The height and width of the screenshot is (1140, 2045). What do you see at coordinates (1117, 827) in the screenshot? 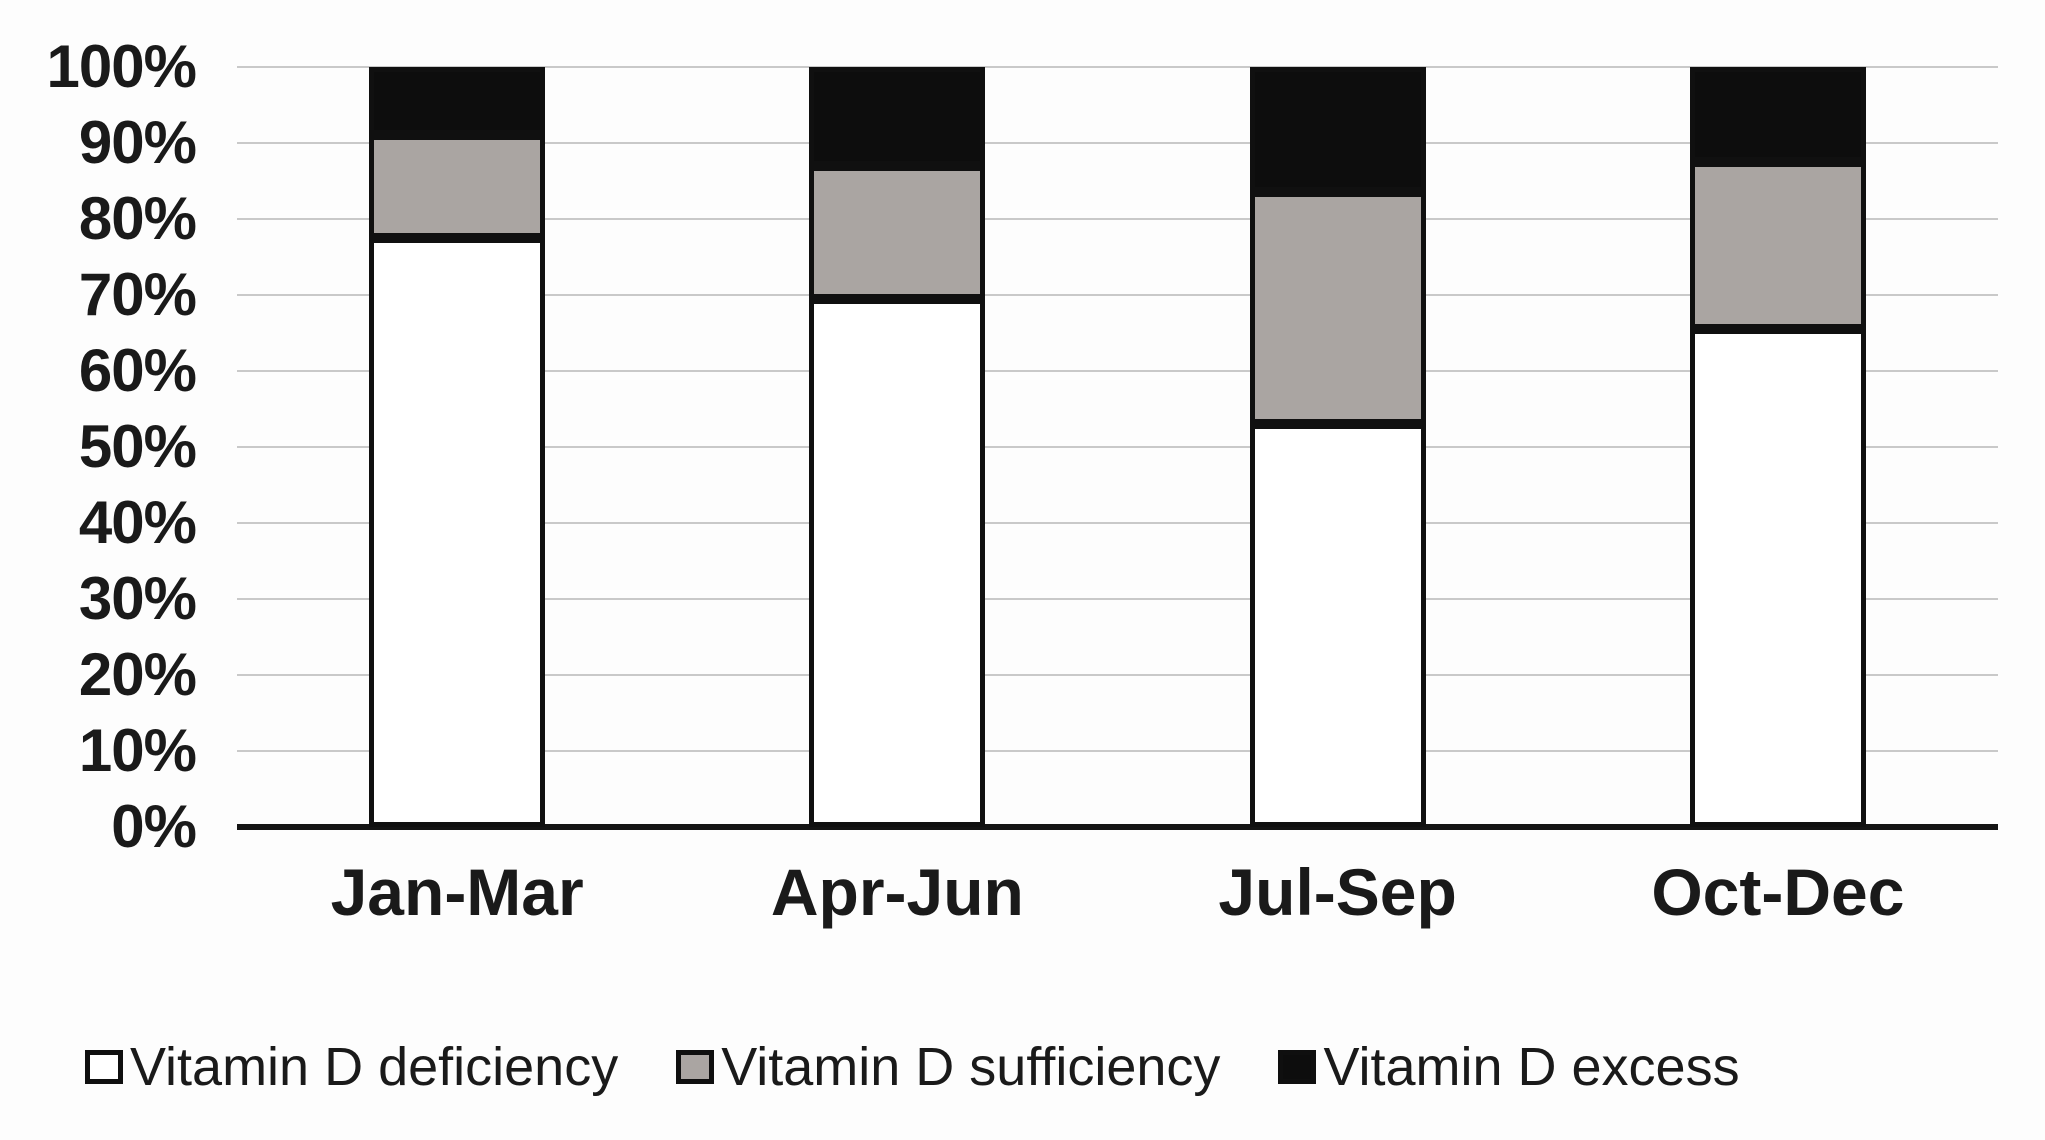
I see `x-axis-line` at bounding box center [1117, 827].